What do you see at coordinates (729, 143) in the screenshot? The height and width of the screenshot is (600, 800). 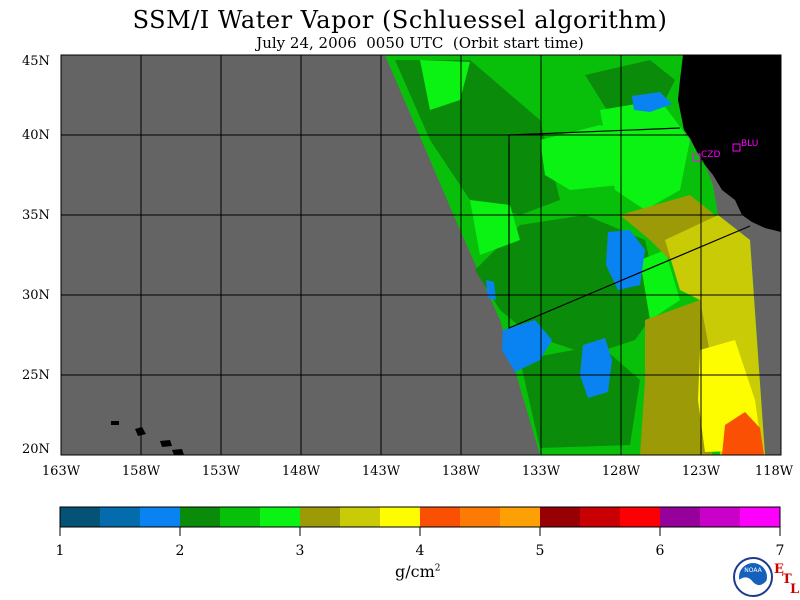 I see `north-america-land` at bounding box center [729, 143].